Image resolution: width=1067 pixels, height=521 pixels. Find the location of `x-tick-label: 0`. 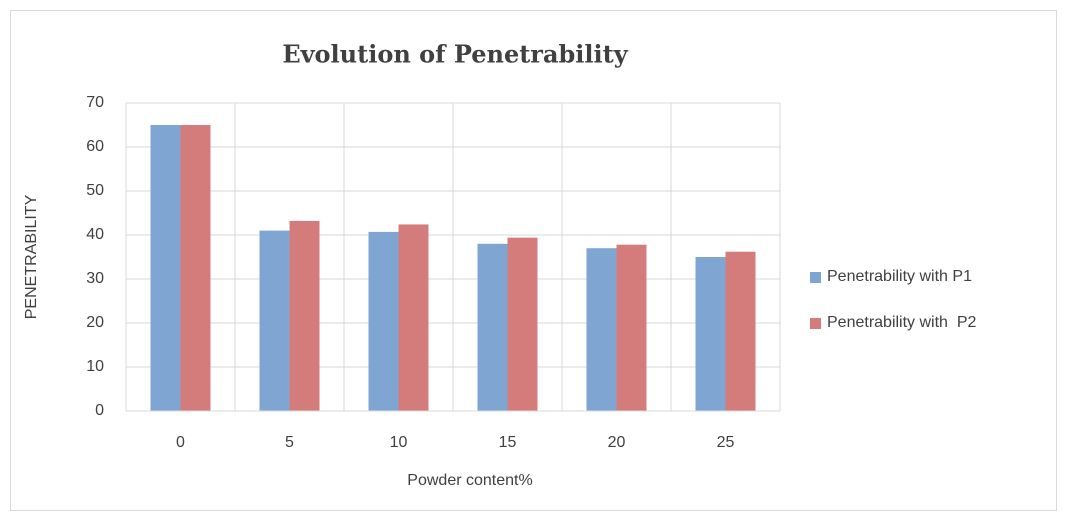

x-tick-label: 0 is located at coordinates (180, 442).